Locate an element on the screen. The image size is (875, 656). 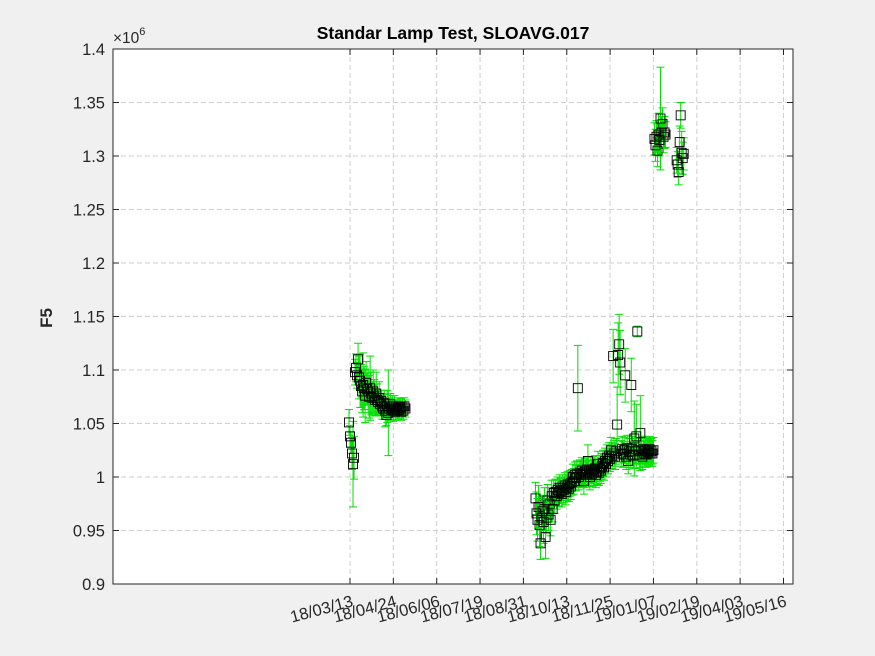
y-tick-label: 0.95 is located at coordinates (89, 532).